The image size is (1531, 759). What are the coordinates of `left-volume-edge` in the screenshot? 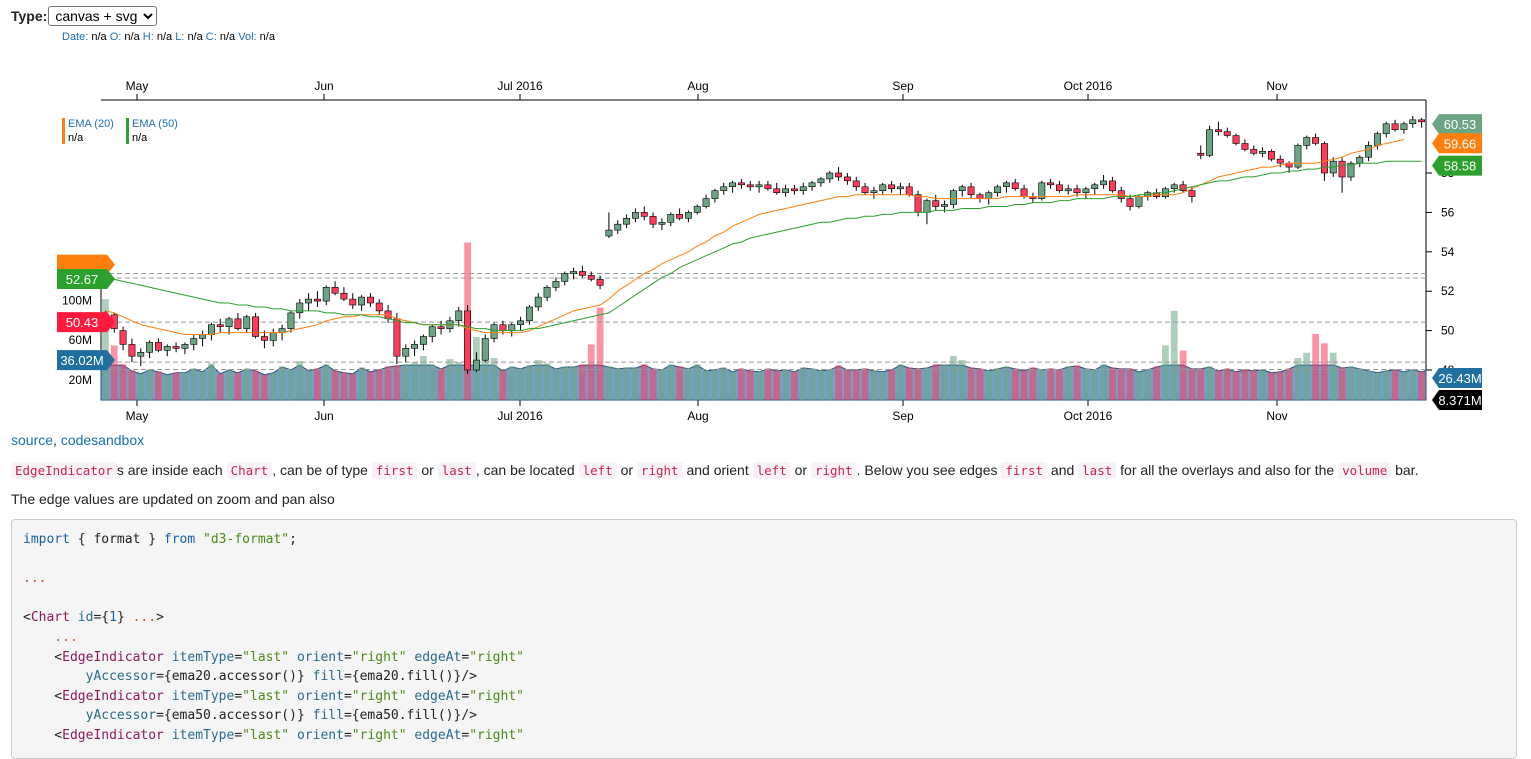 It's located at (86, 360).